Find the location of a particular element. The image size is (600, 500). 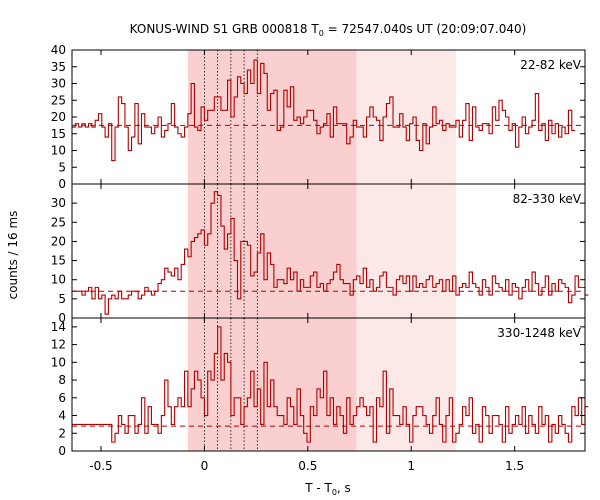

y-tick-label: 35 is located at coordinates (58, 67).